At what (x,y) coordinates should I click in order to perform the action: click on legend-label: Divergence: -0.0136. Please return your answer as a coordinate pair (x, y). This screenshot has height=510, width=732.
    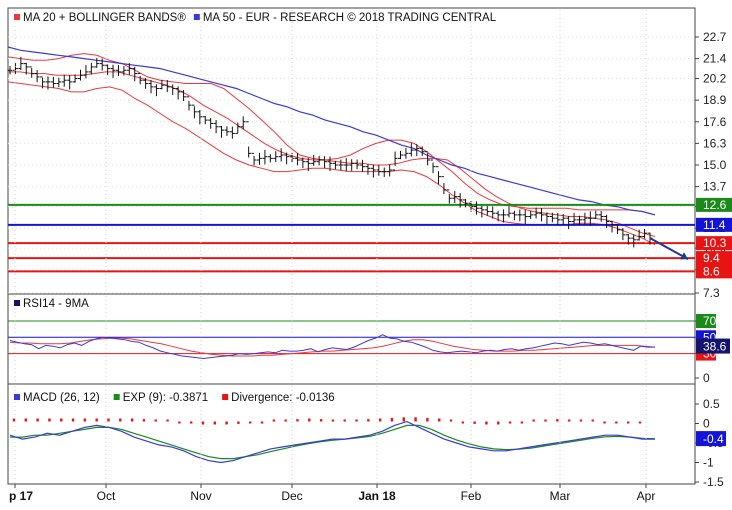
    Looking at the image, I should click on (283, 398).